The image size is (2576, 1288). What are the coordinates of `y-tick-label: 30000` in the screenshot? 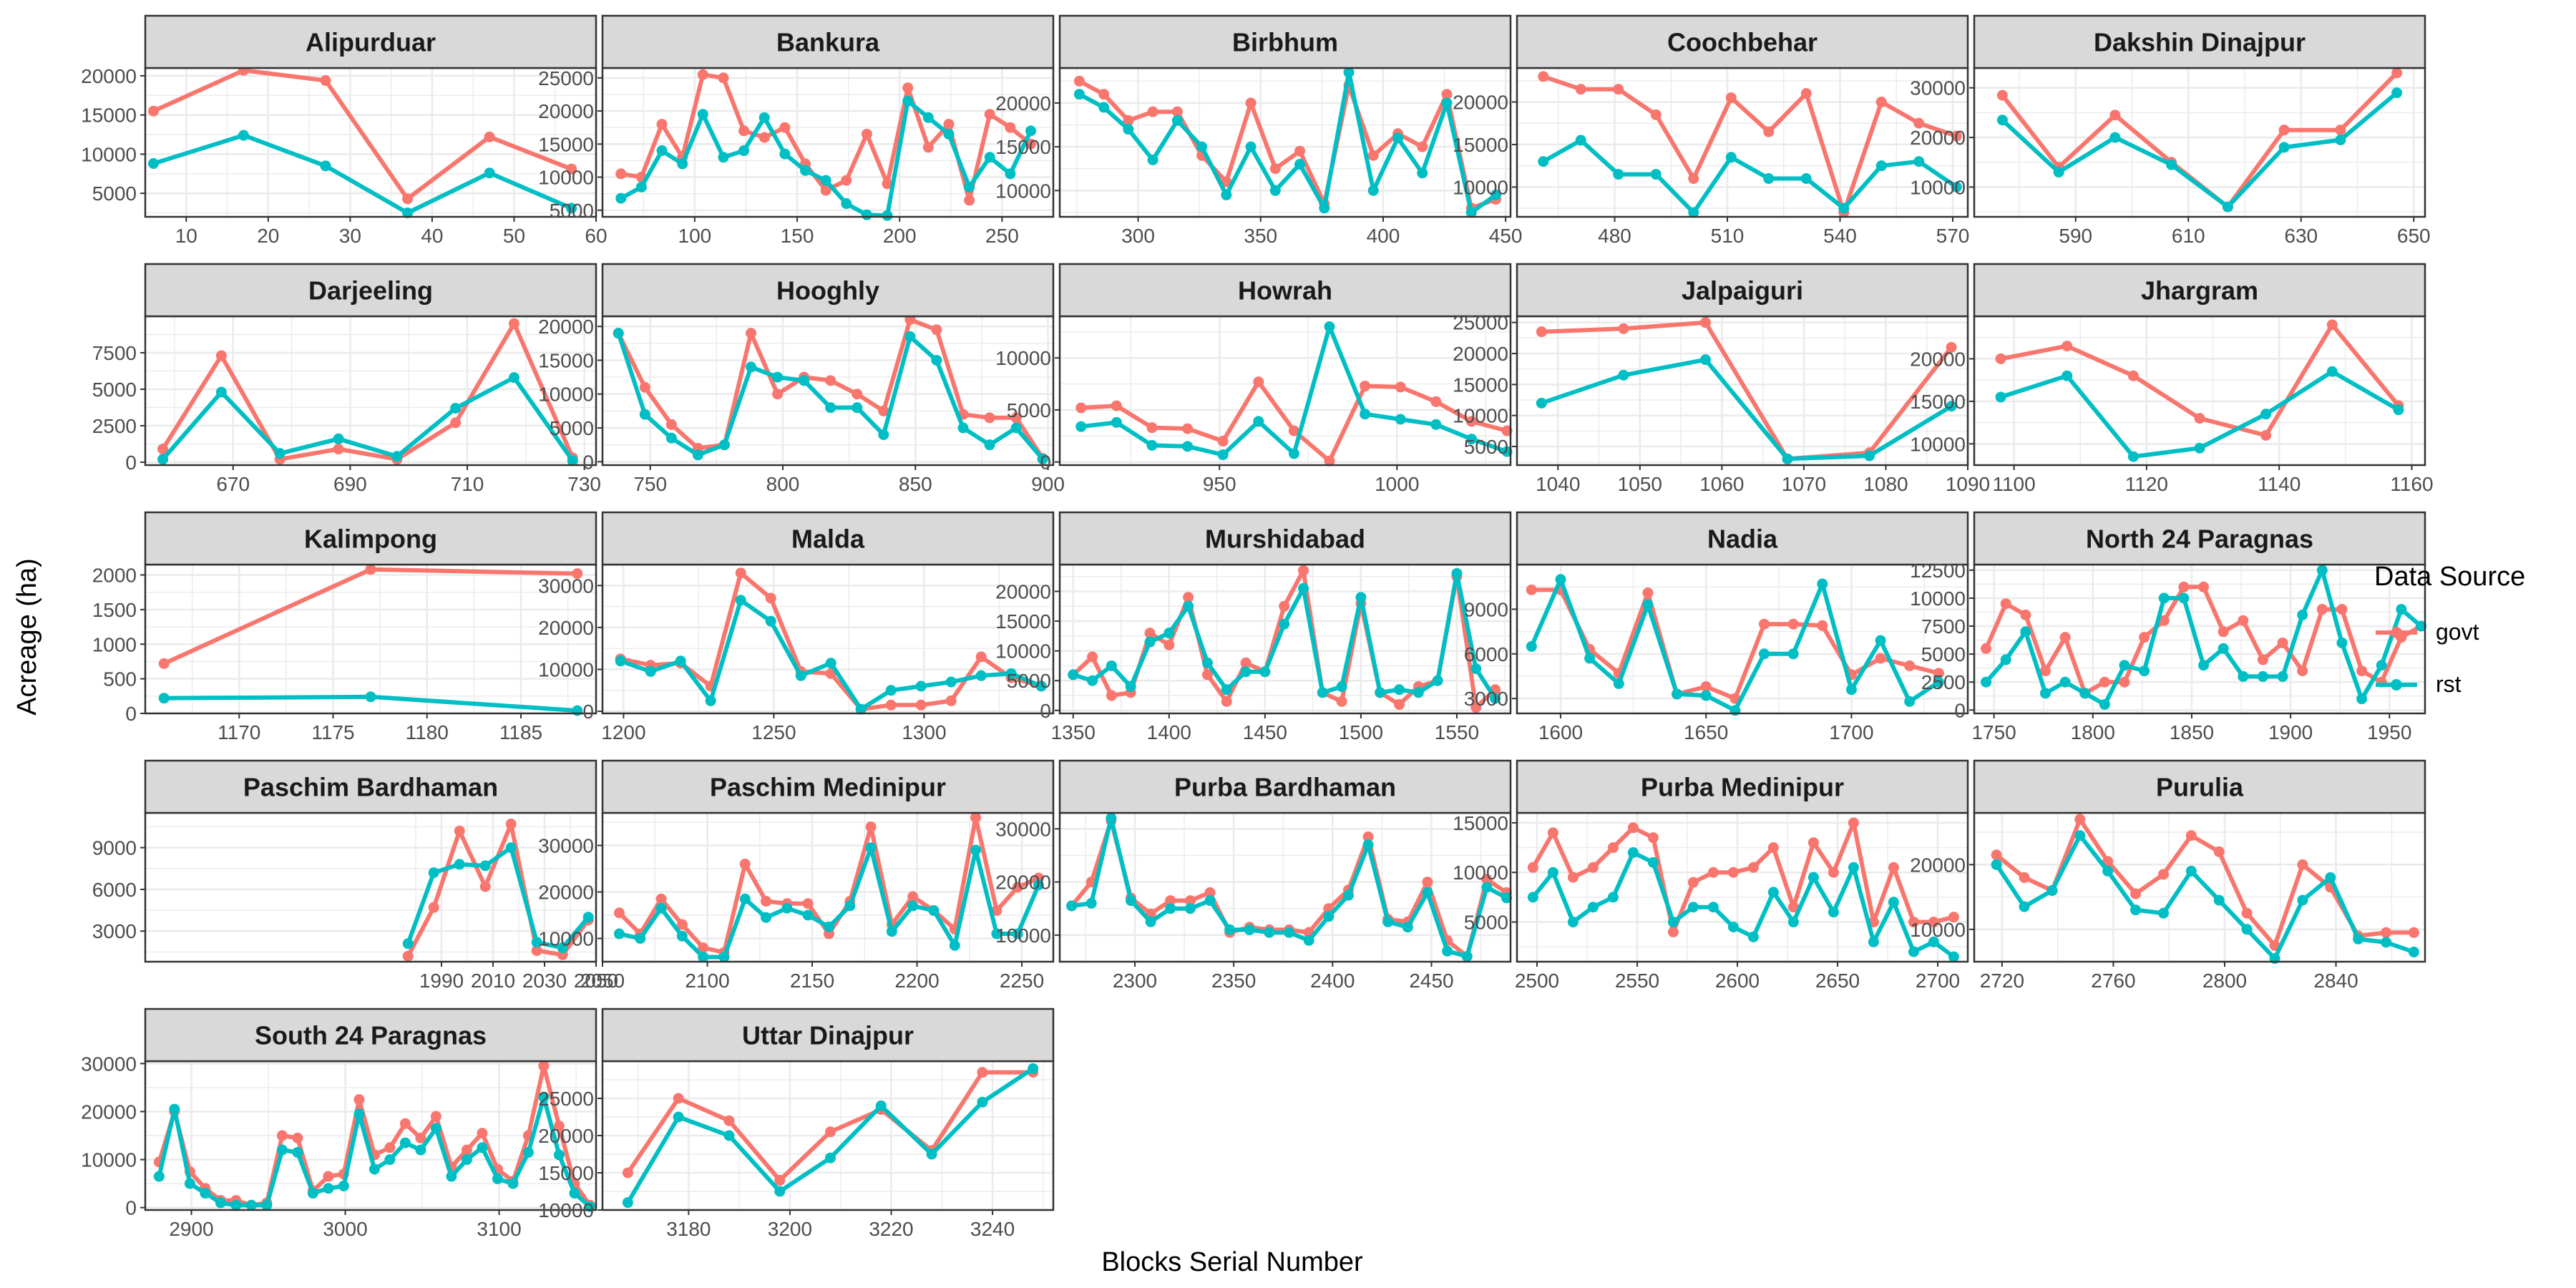 It's located at (566, 586).